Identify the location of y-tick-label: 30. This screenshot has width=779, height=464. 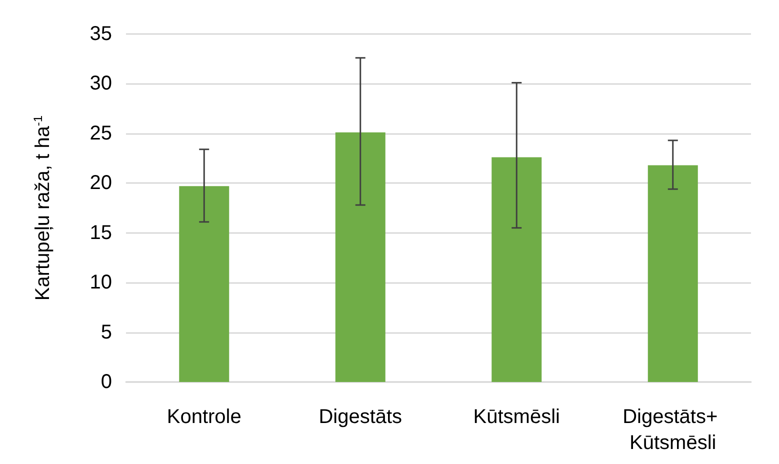
(101, 83).